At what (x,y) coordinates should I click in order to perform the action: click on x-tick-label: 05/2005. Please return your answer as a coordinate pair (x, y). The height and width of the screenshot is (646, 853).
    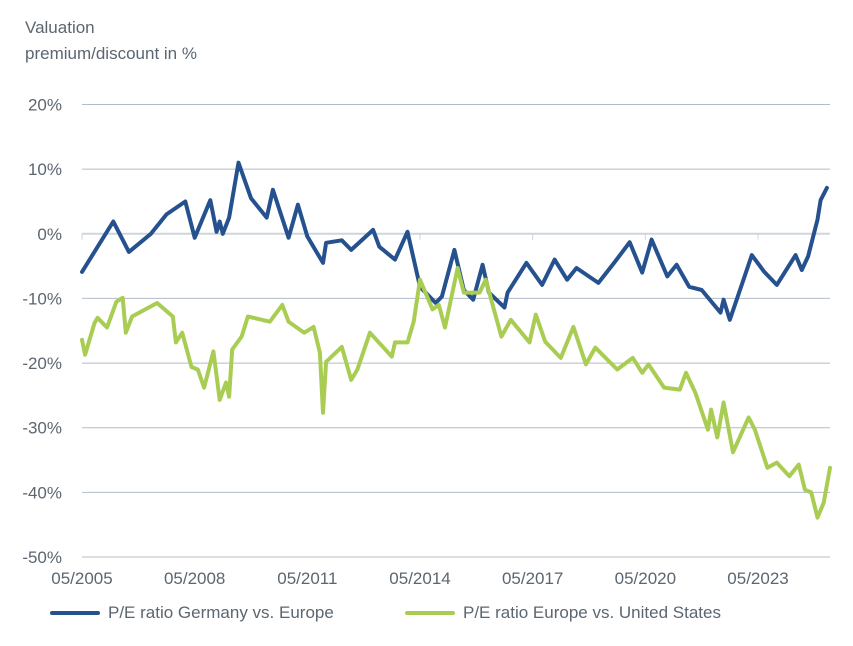
    Looking at the image, I should click on (81, 578).